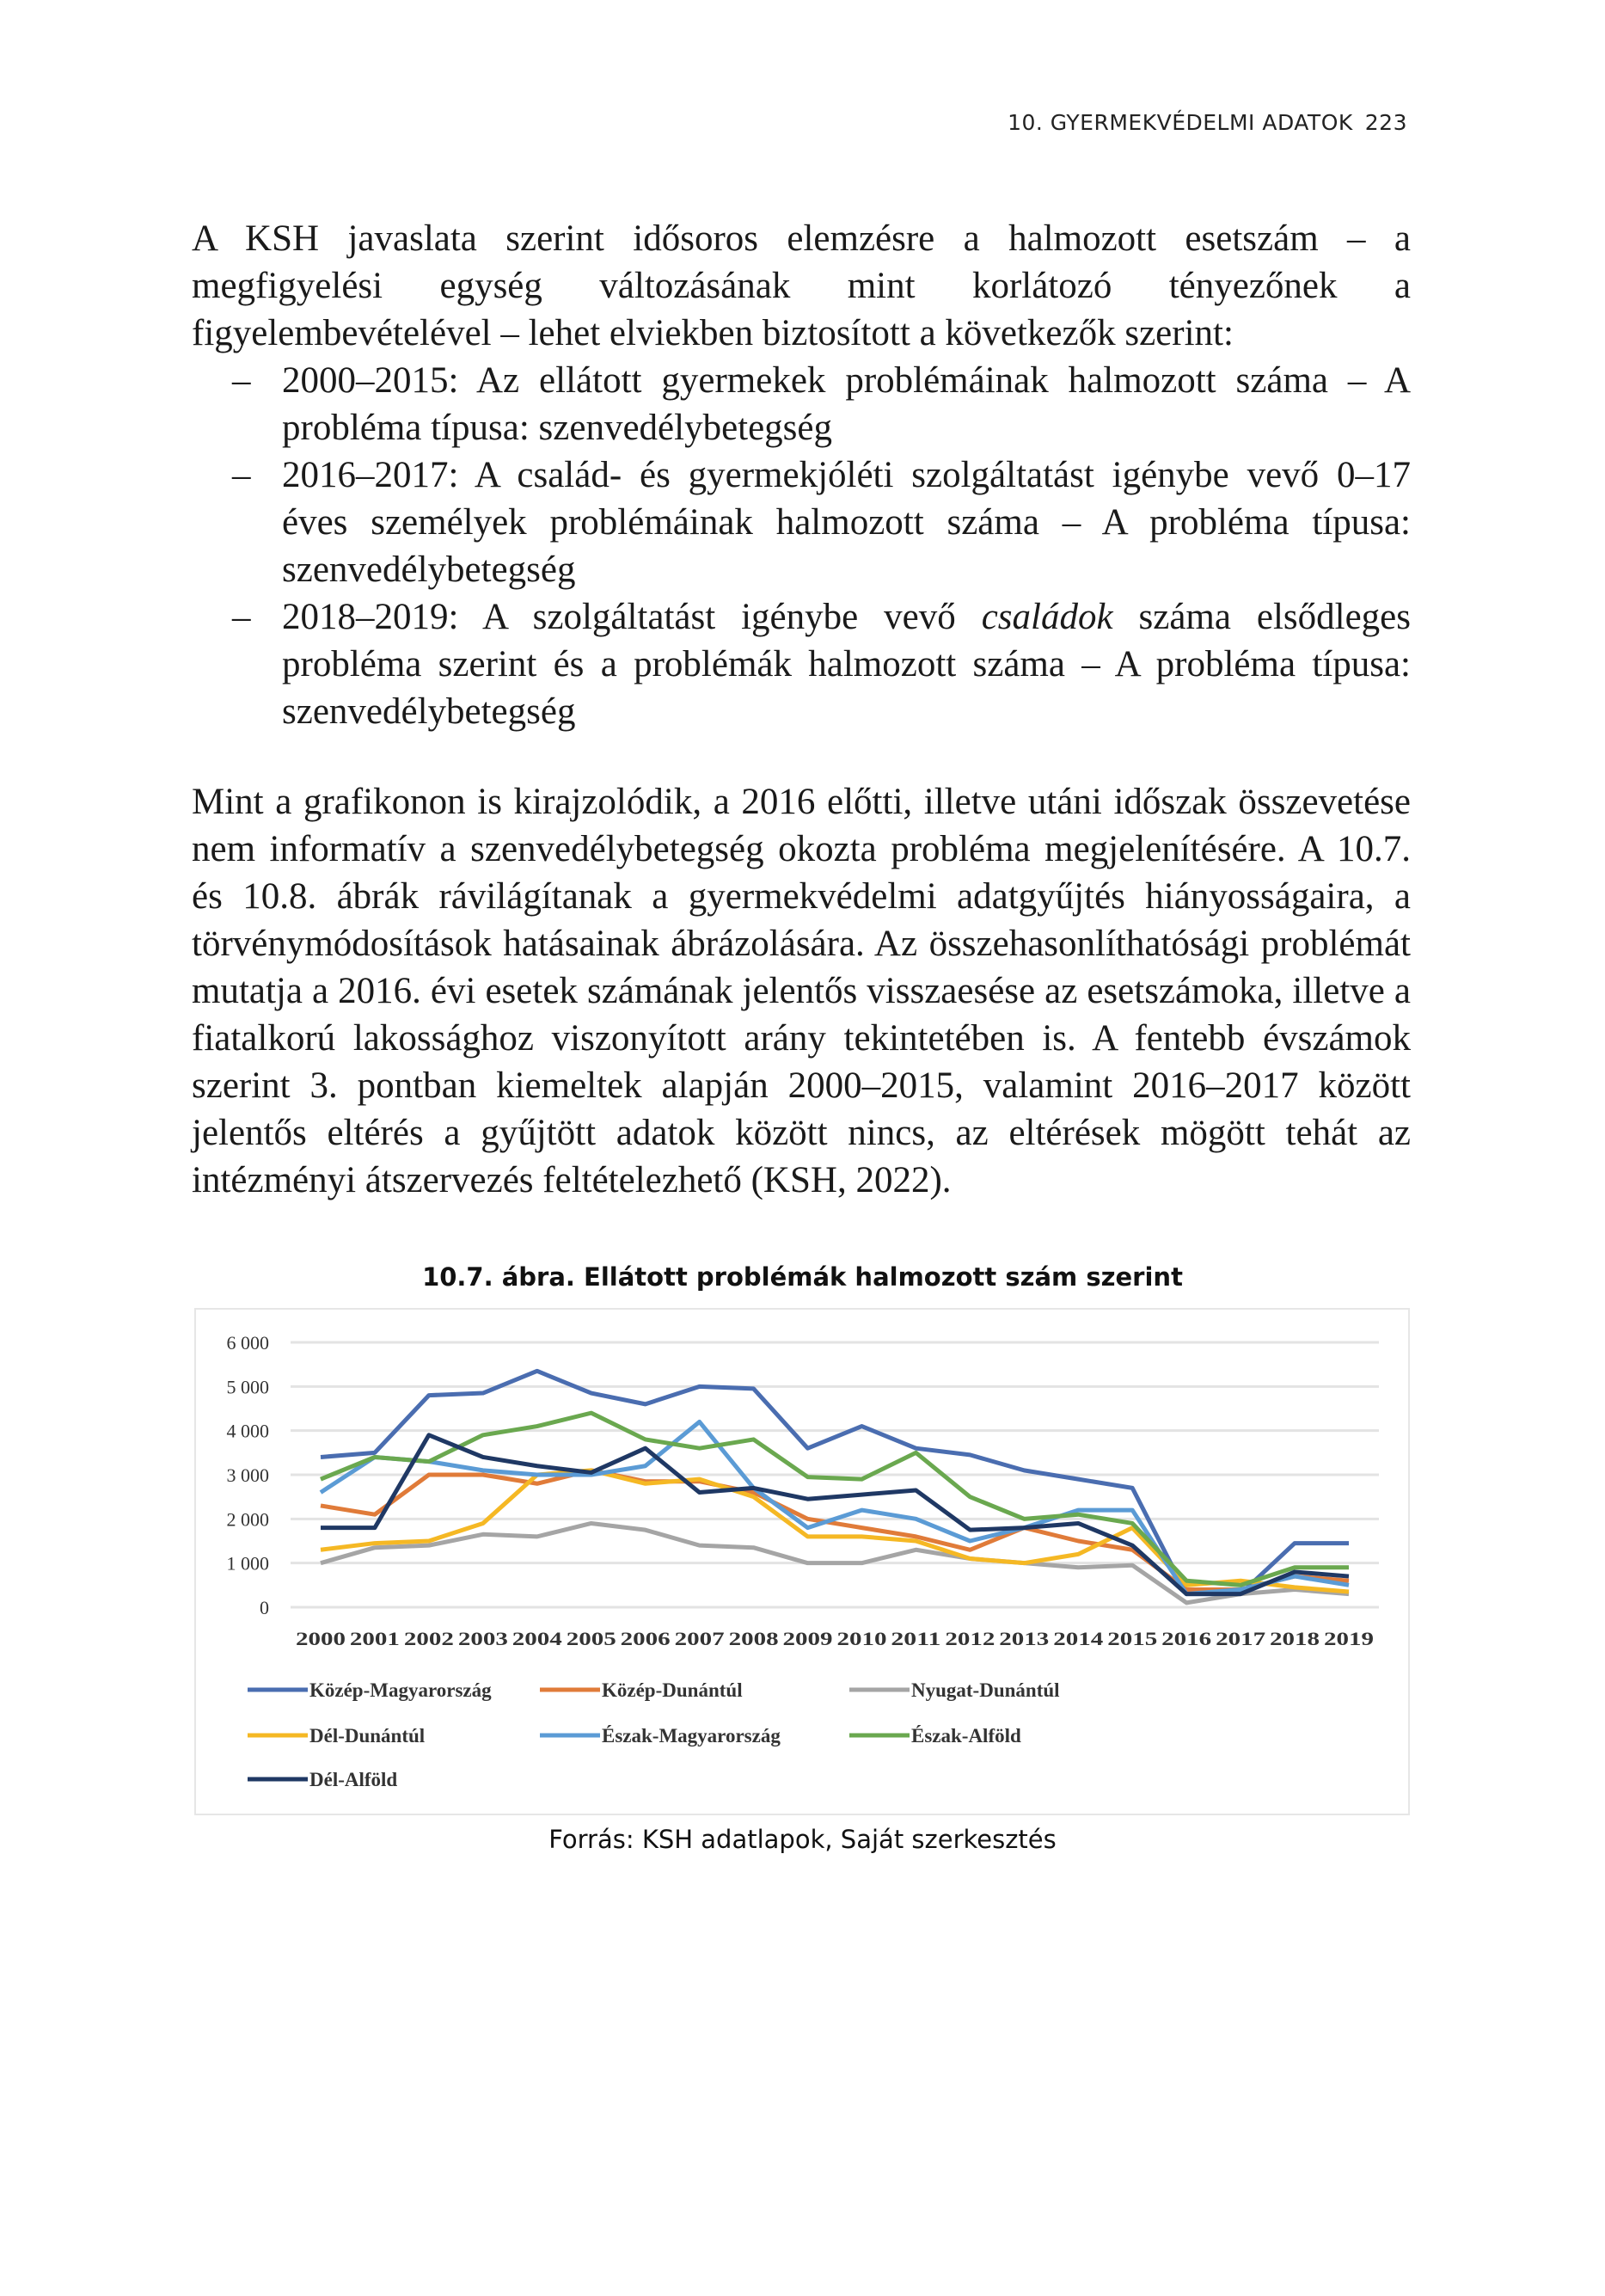  What do you see at coordinates (249, 1343) in the screenshot?
I see `y-tick-label: 6 000` at bounding box center [249, 1343].